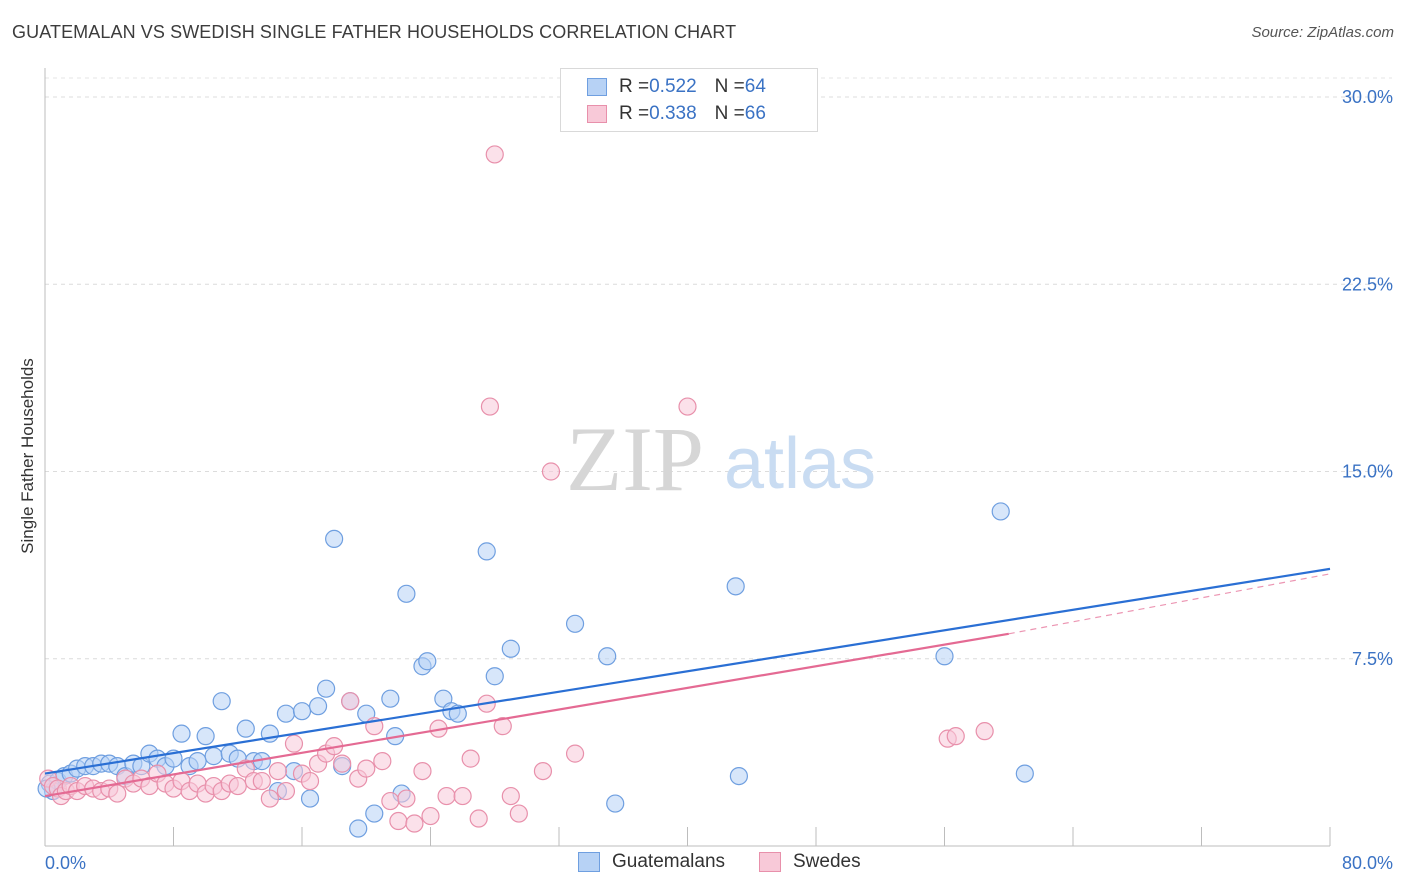 The height and width of the screenshot is (892, 1406). What do you see at coordinates (1169, 604) in the screenshot?
I see `trend-line-swedes-extension` at bounding box center [1169, 604].